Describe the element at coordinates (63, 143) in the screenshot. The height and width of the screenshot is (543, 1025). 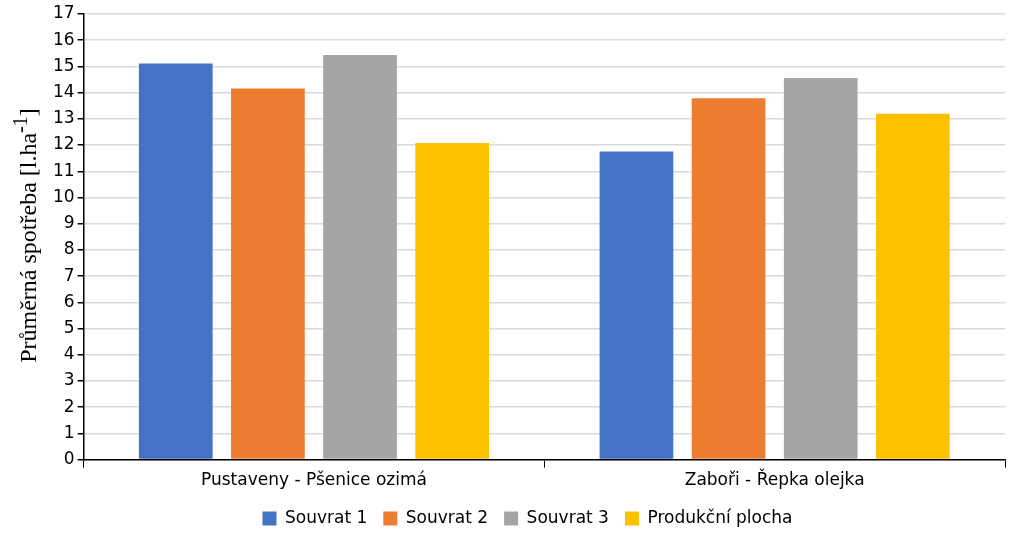
I see `y-tick-label: 12` at that location.